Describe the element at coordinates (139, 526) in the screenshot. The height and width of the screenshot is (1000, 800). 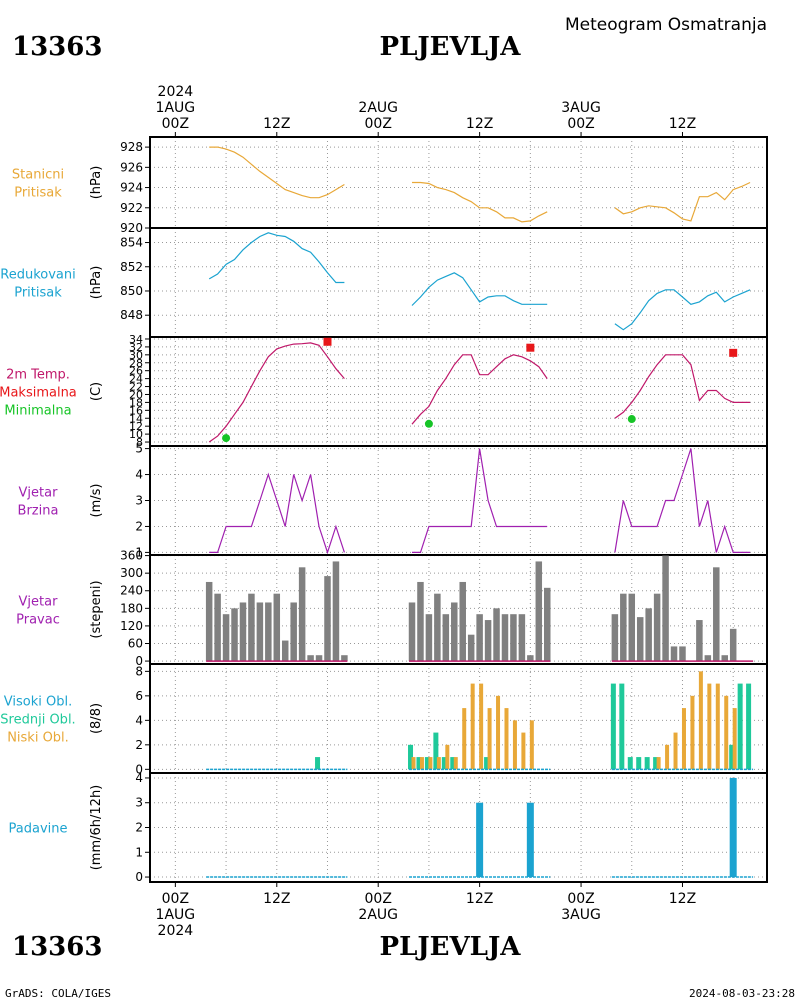
I see `y-tick-label: 2` at that location.